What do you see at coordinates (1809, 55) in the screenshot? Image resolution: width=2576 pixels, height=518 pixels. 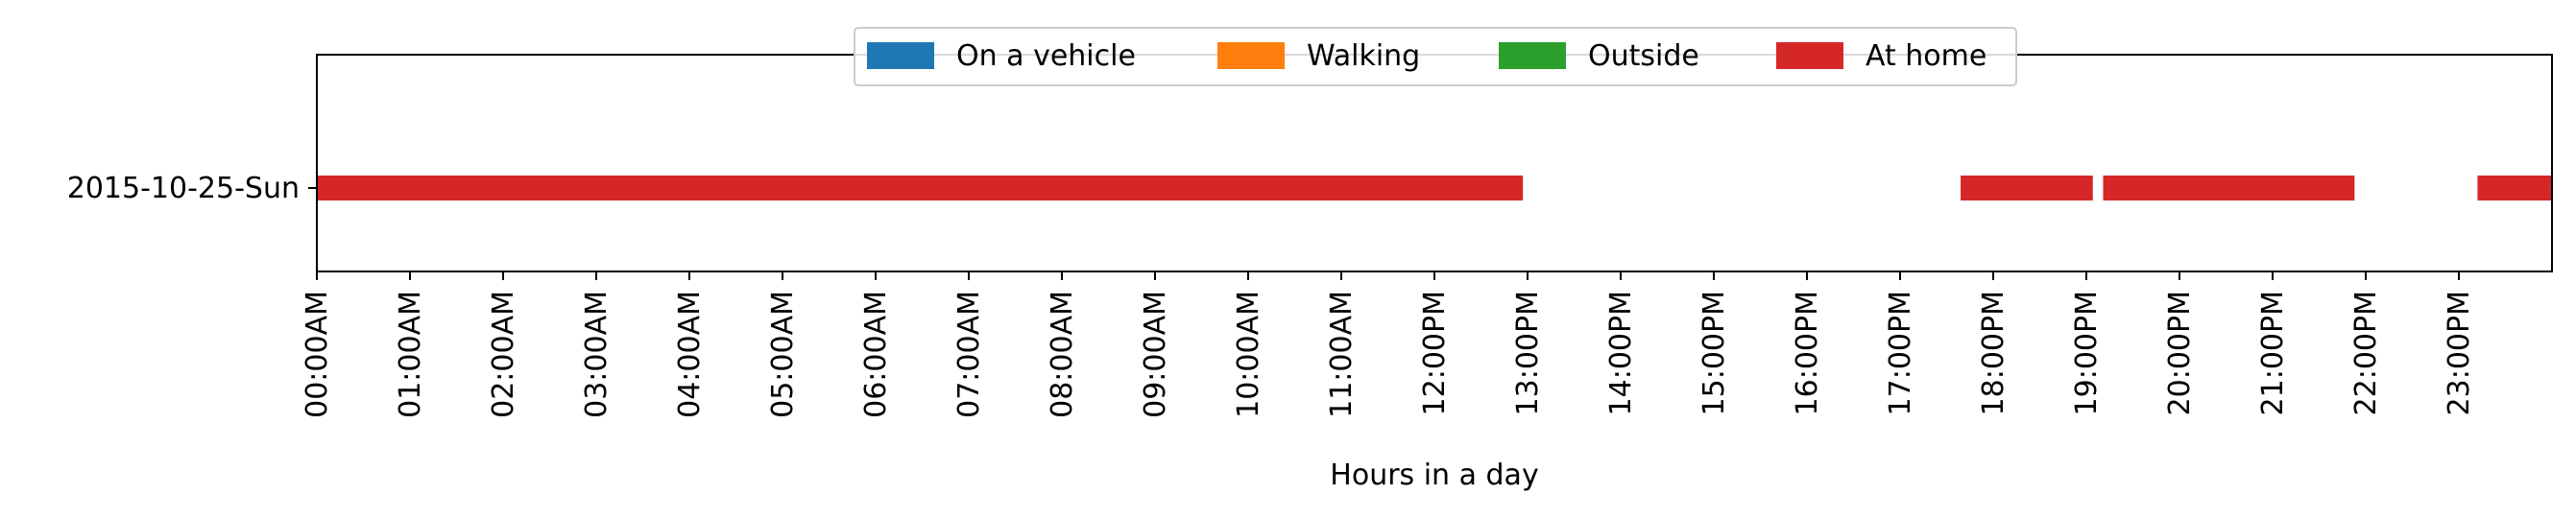 I see `legend-swatch-at-home` at bounding box center [1809, 55].